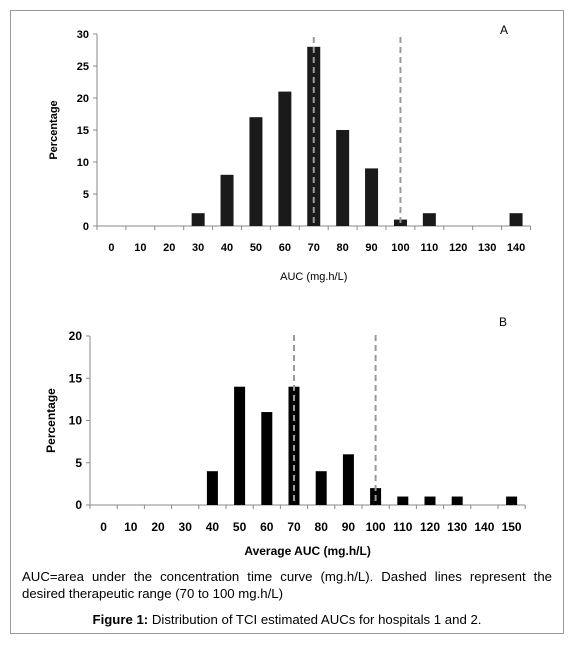  What do you see at coordinates (504, 30) in the screenshot?
I see `panel-a-panel-label: A` at bounding box center [504, 30].